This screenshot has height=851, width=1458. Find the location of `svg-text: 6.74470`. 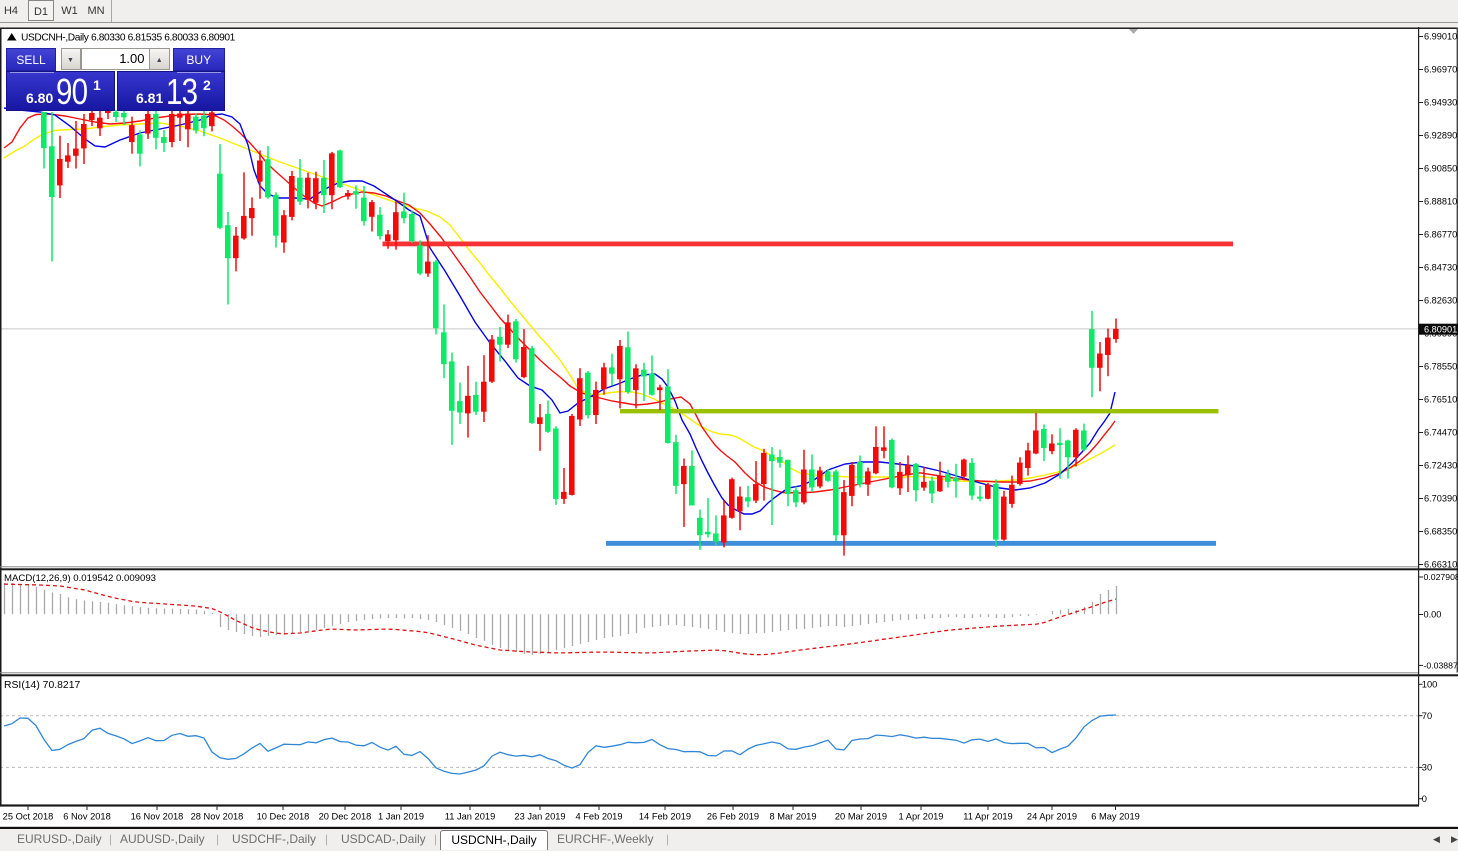

svg-text: 6.74470 is located at coordinates (1440, 433).